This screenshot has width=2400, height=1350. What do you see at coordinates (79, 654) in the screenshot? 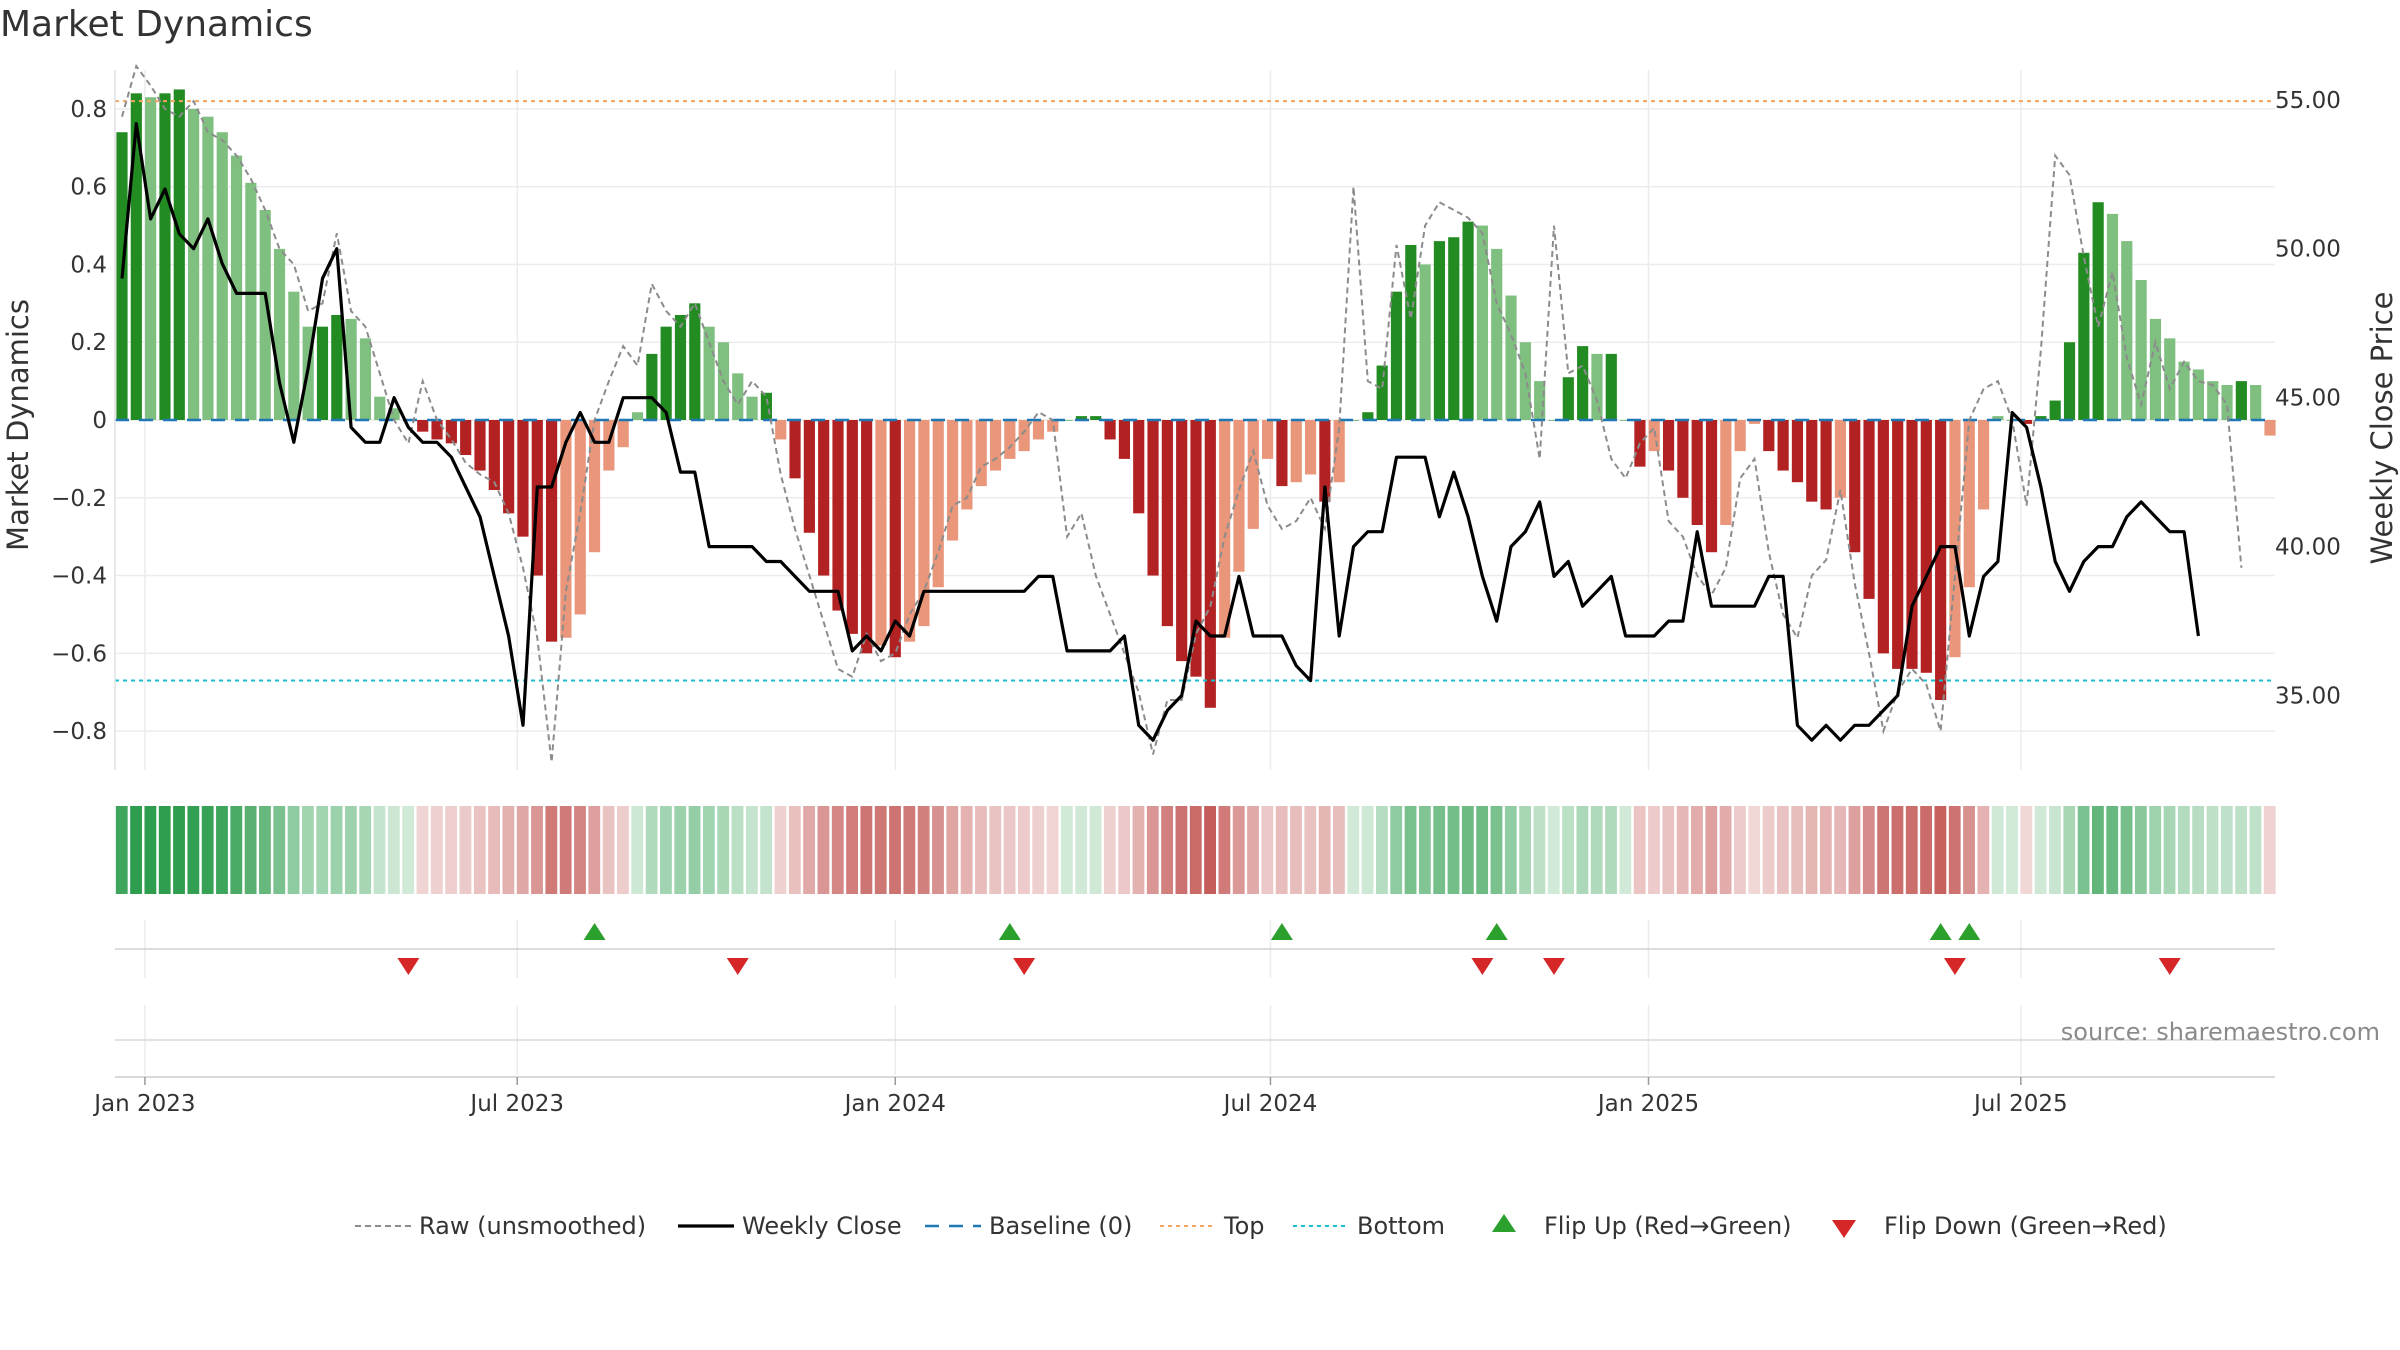
I see `y-left-tick-label: −0.6` at bounding box center [79, 654].